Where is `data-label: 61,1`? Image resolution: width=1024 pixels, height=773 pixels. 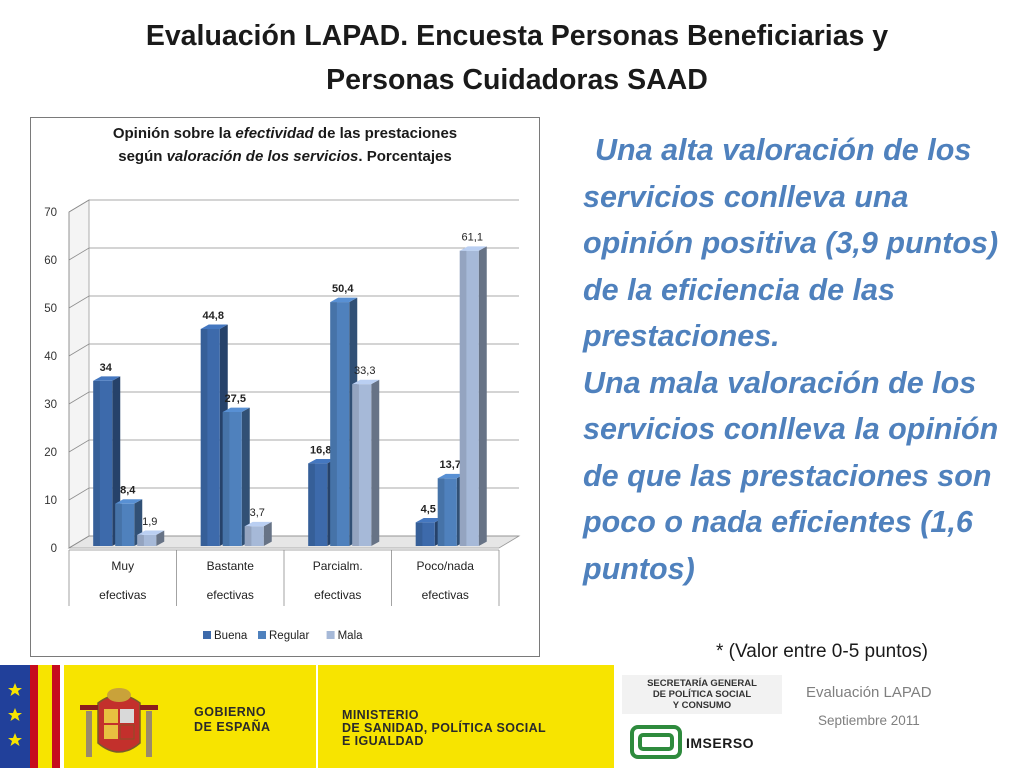
data-label: 61,1 is located at coordinates (472, 238).